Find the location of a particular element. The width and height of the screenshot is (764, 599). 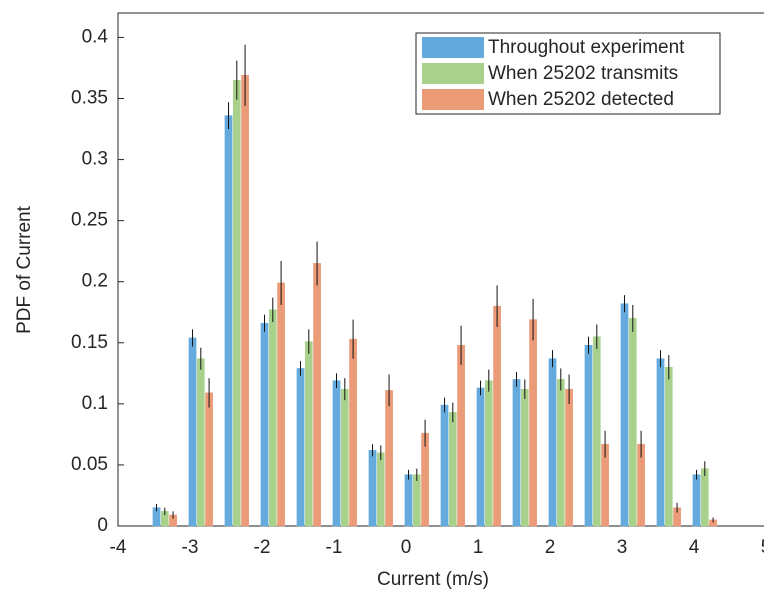

y-axis-label: PDF of Current is located at coordinates (24, 269).